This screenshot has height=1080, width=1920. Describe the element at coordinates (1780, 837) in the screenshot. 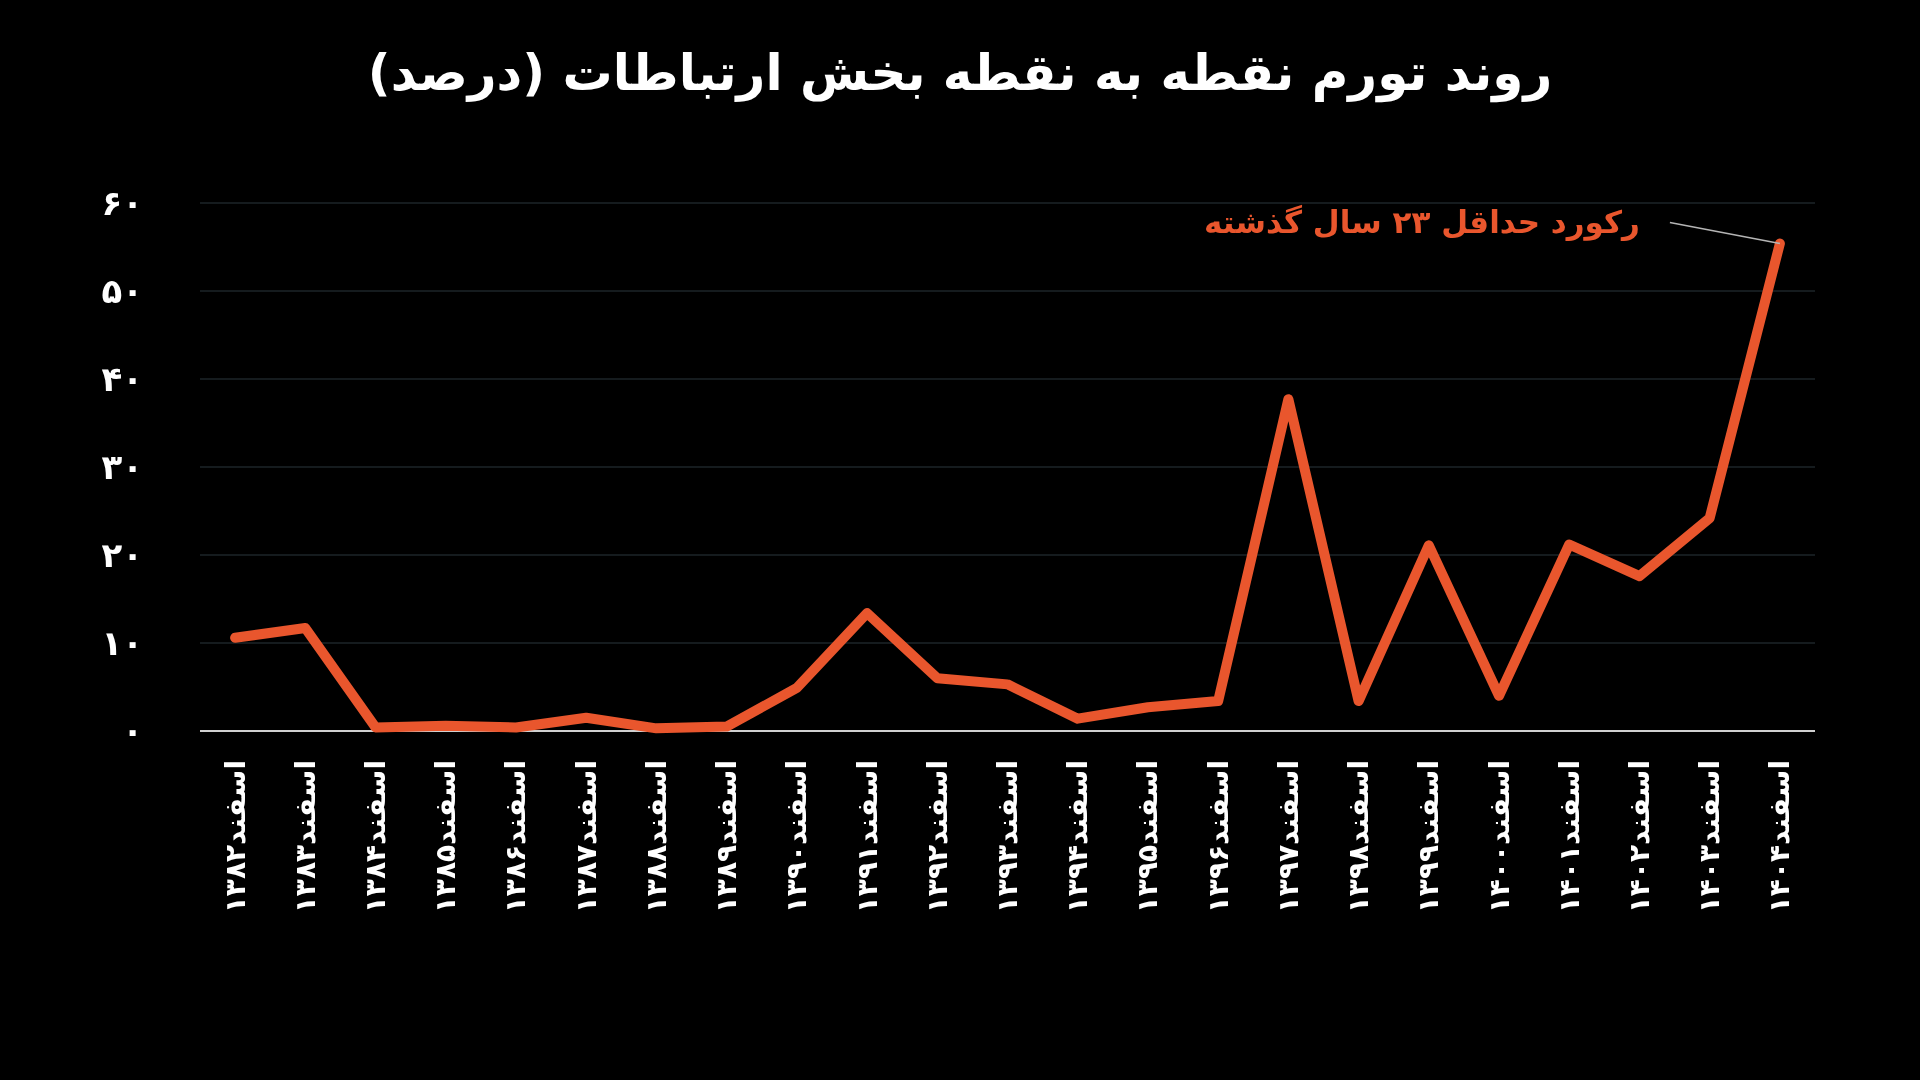

I see `x-tick-label: اسفند۱۴۰۴` at that location.